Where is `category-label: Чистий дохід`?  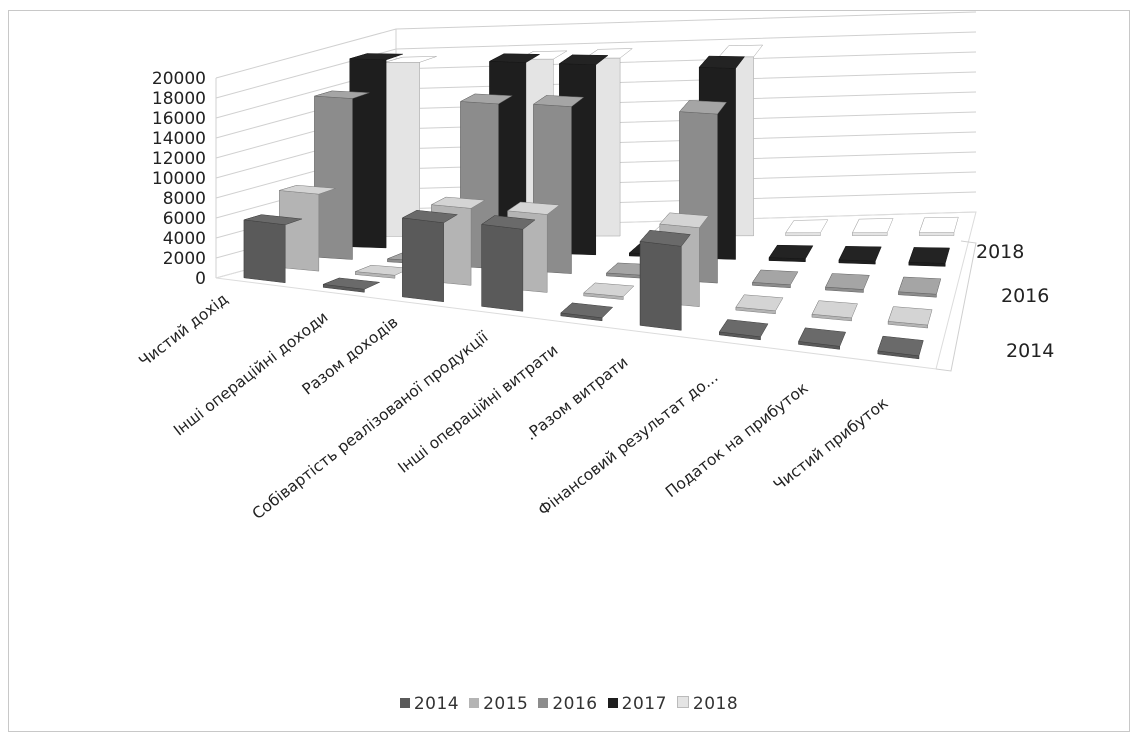
category-label: Чистий дохід is located at coordinates (183, 330).